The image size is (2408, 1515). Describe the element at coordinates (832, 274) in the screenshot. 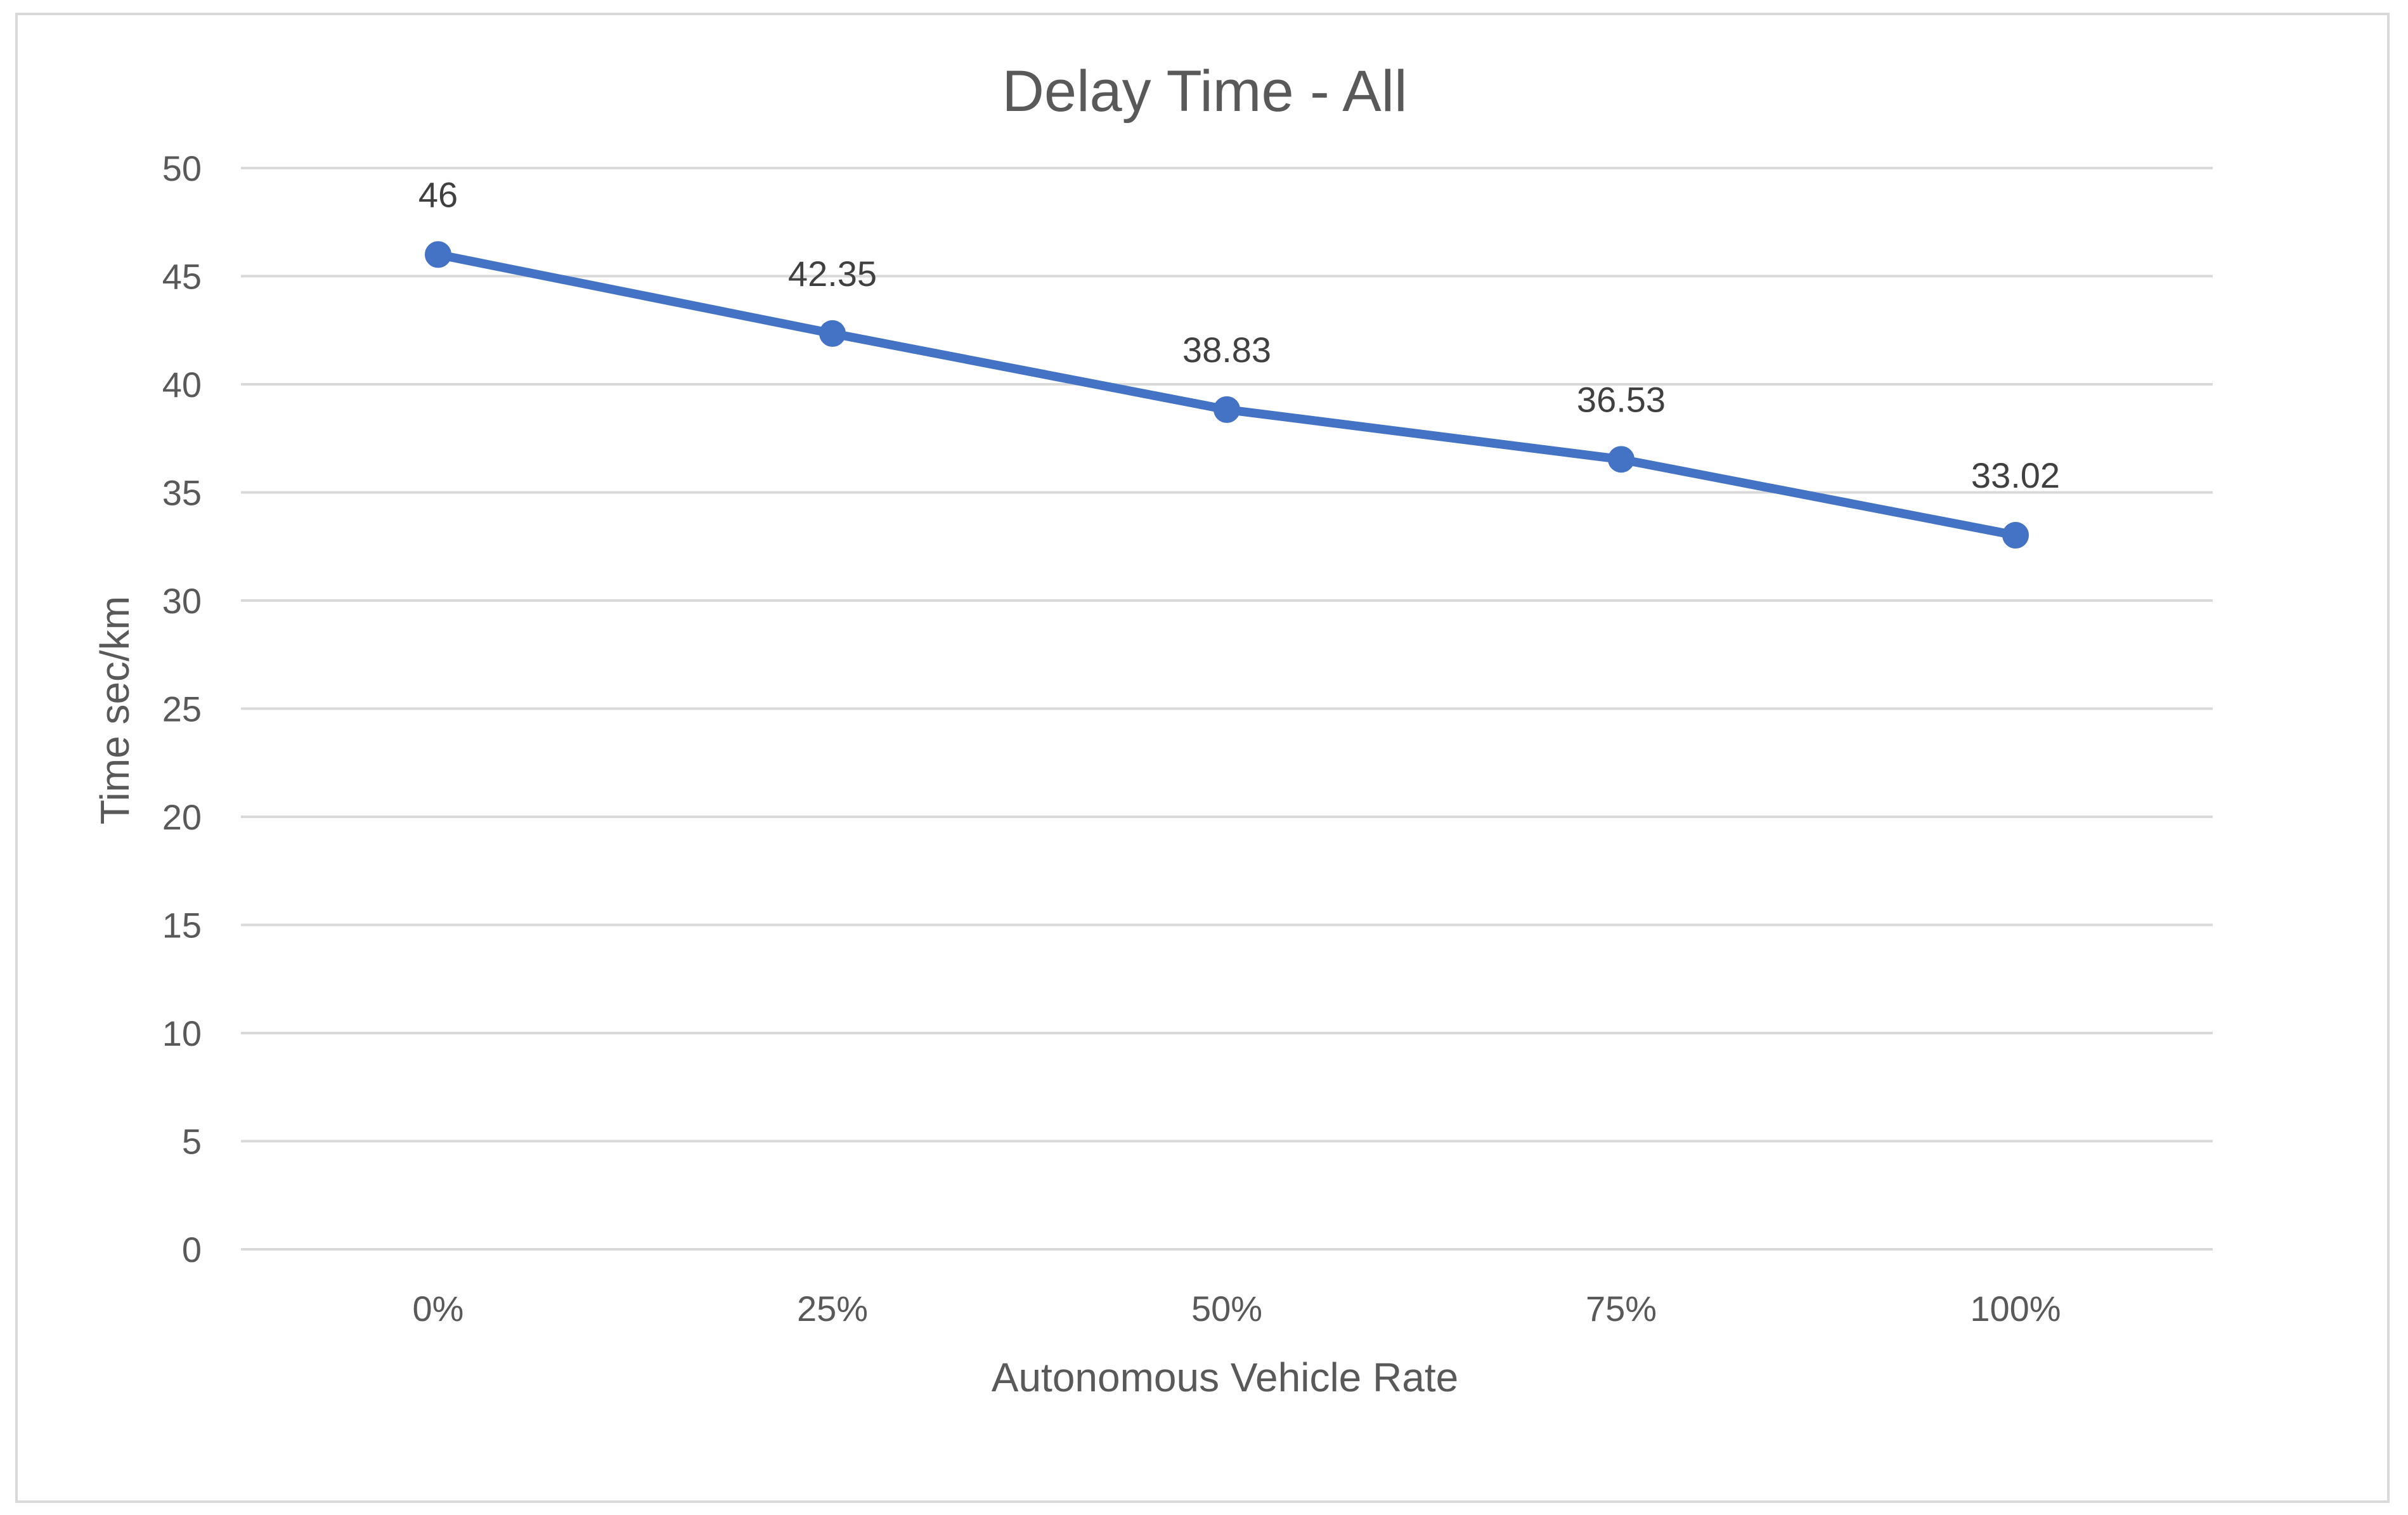

I see `data-label: 42.35` at that location.